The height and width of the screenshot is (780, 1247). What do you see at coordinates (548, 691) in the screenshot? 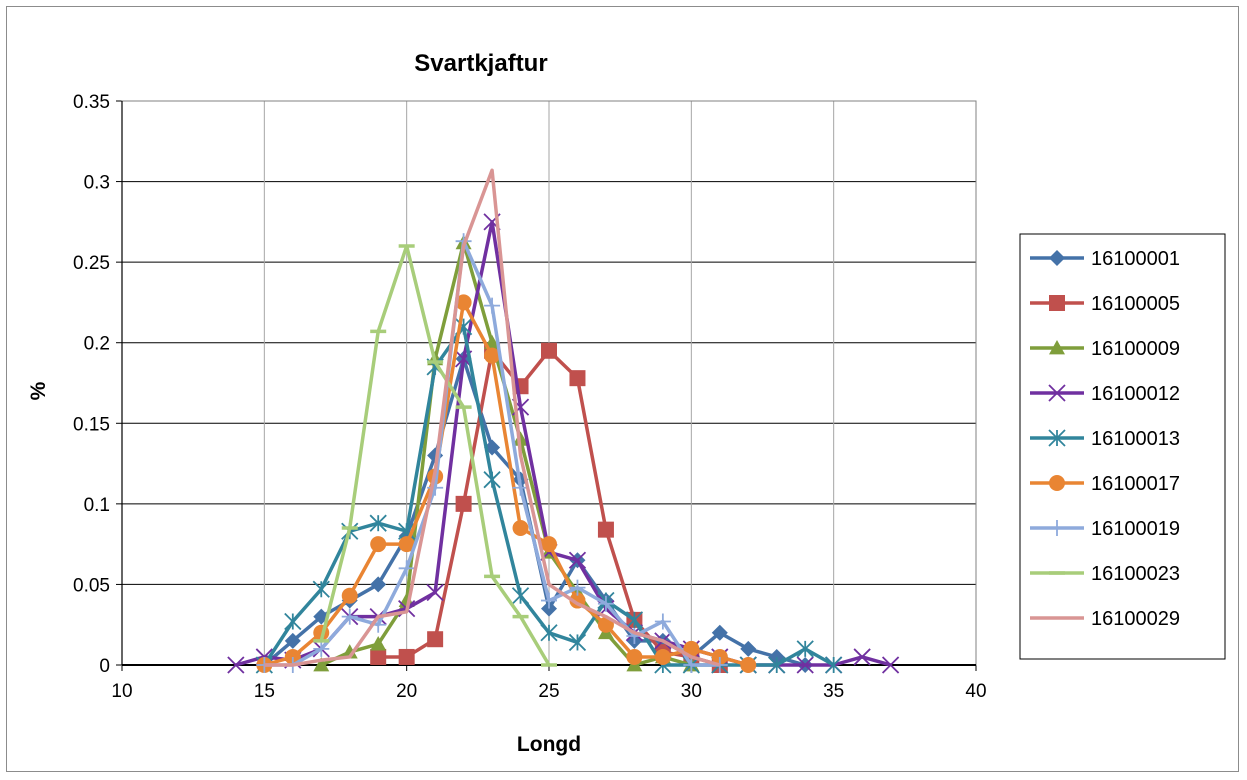
I see `x-tick-label: 25` at bounding box center [548, 691].